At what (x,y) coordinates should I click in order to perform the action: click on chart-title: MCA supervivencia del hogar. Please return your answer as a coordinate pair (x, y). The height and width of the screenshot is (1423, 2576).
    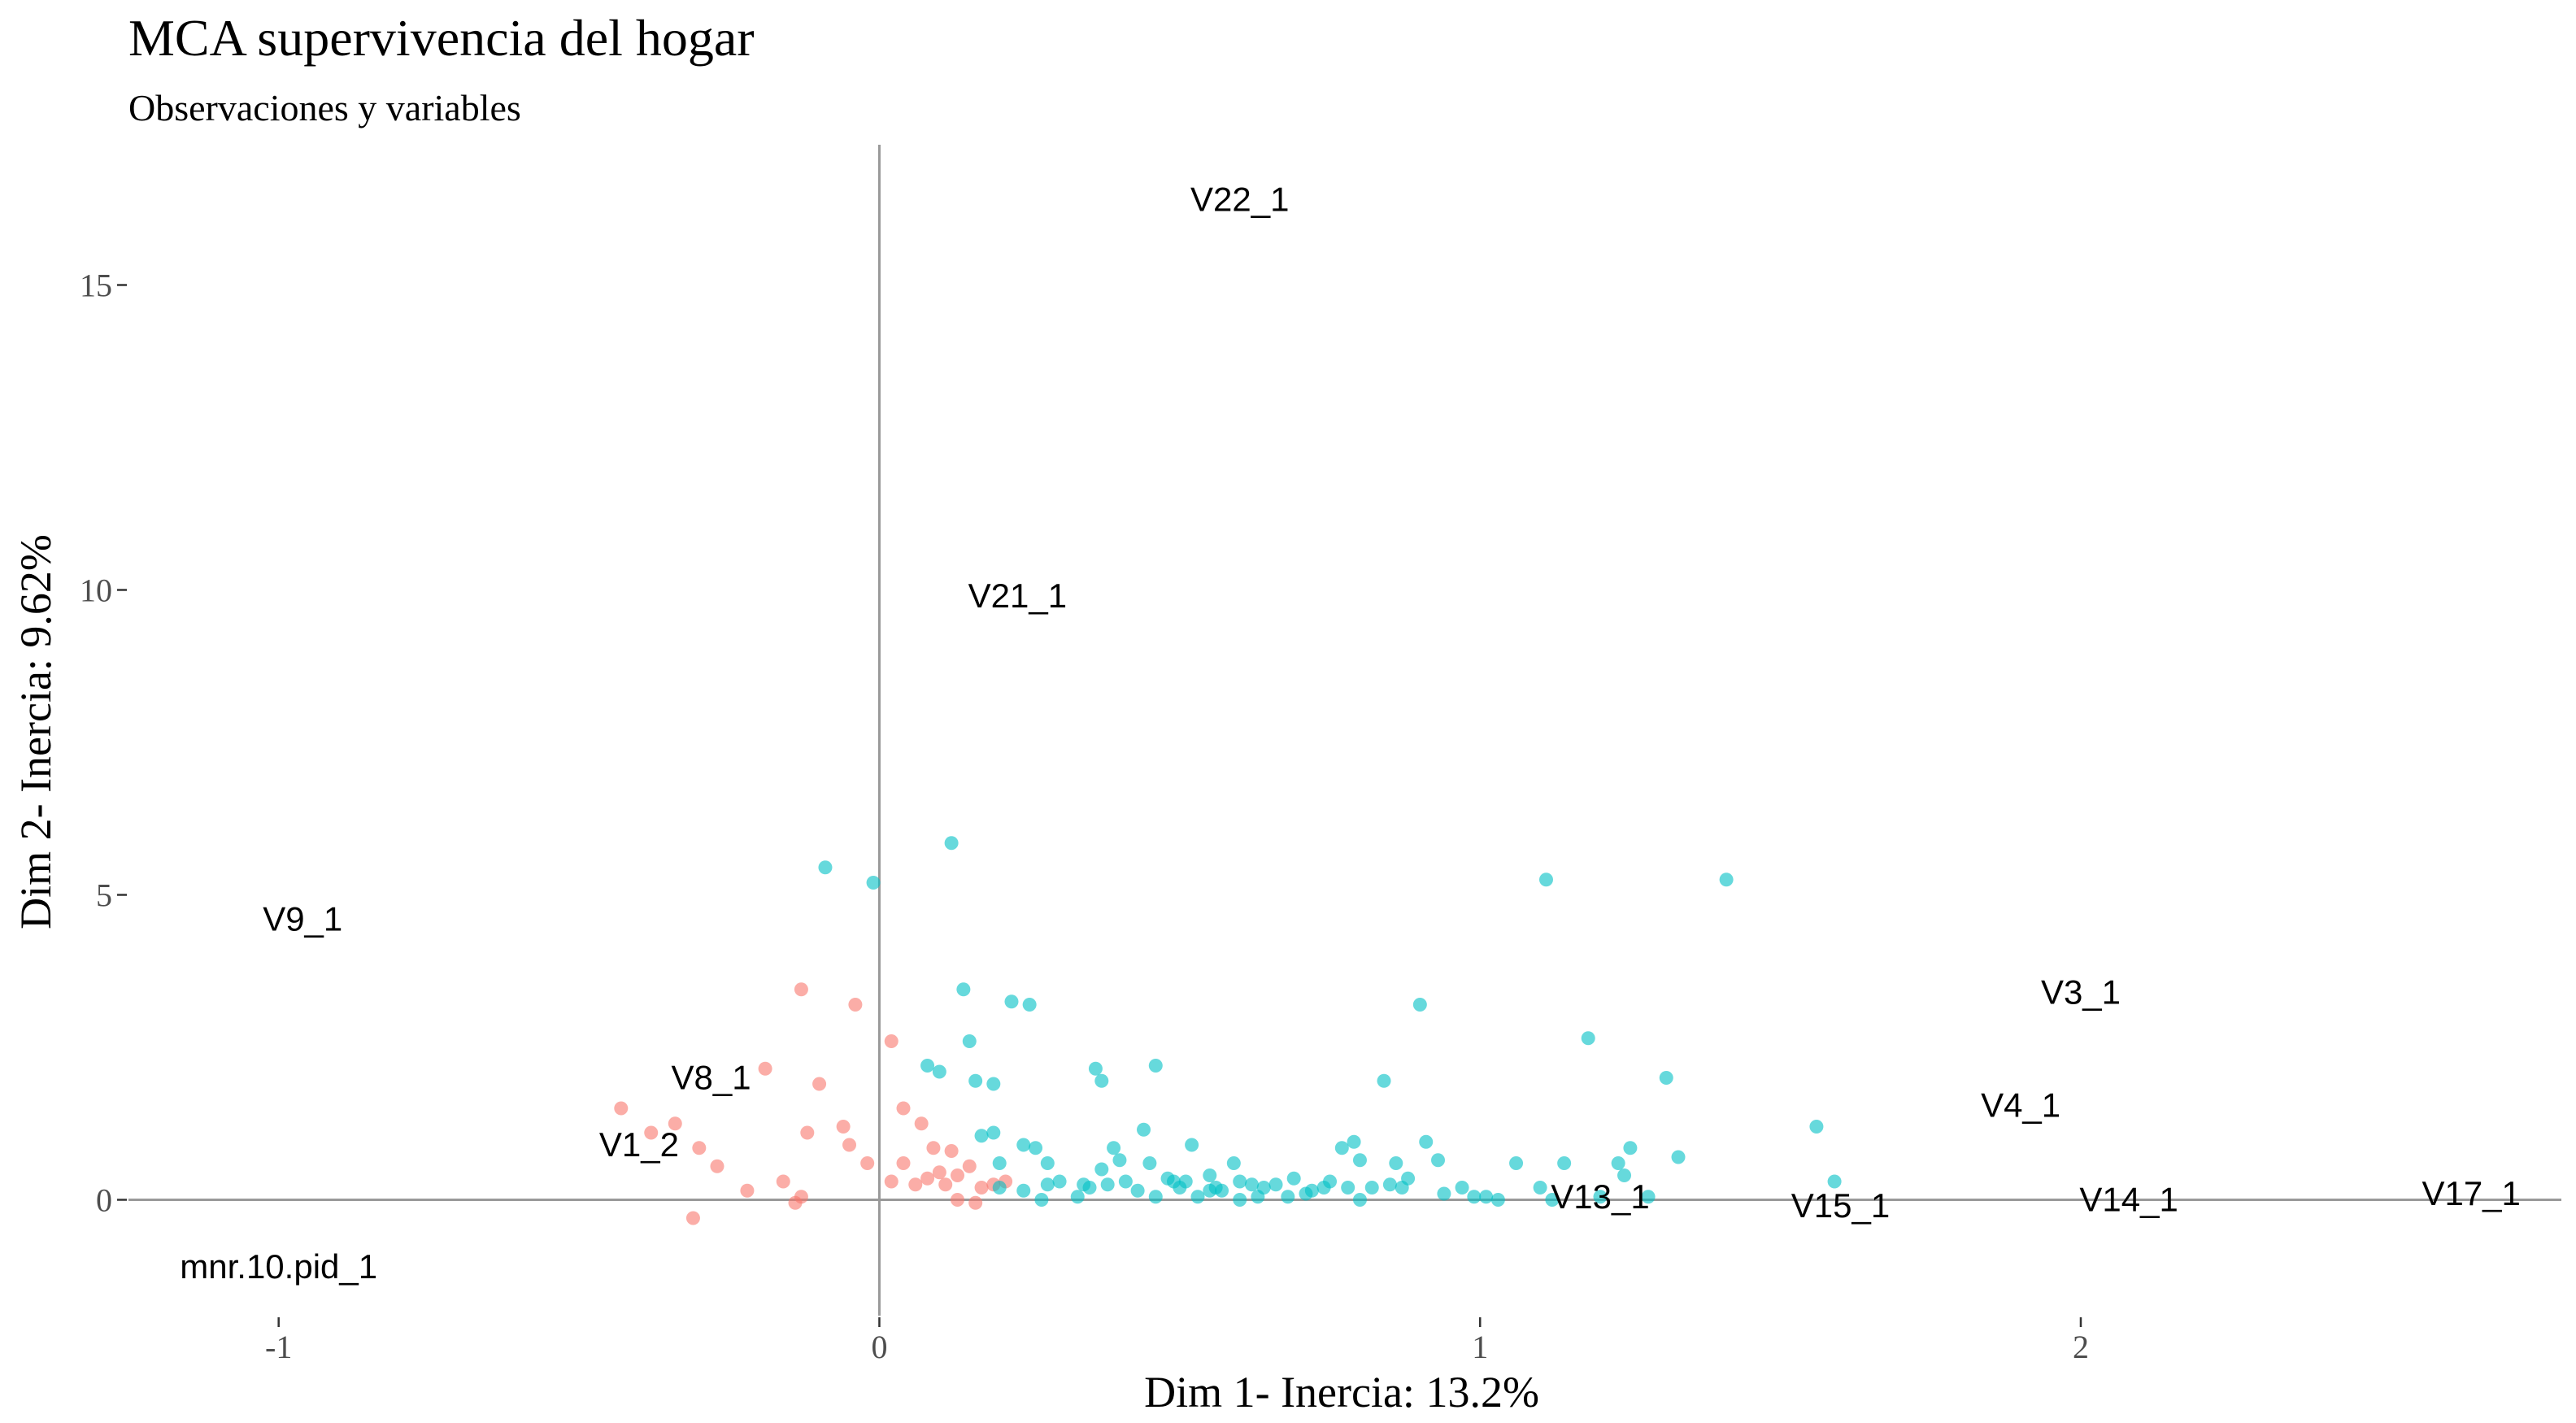
    Looking at the image, I should click on (441, 38).